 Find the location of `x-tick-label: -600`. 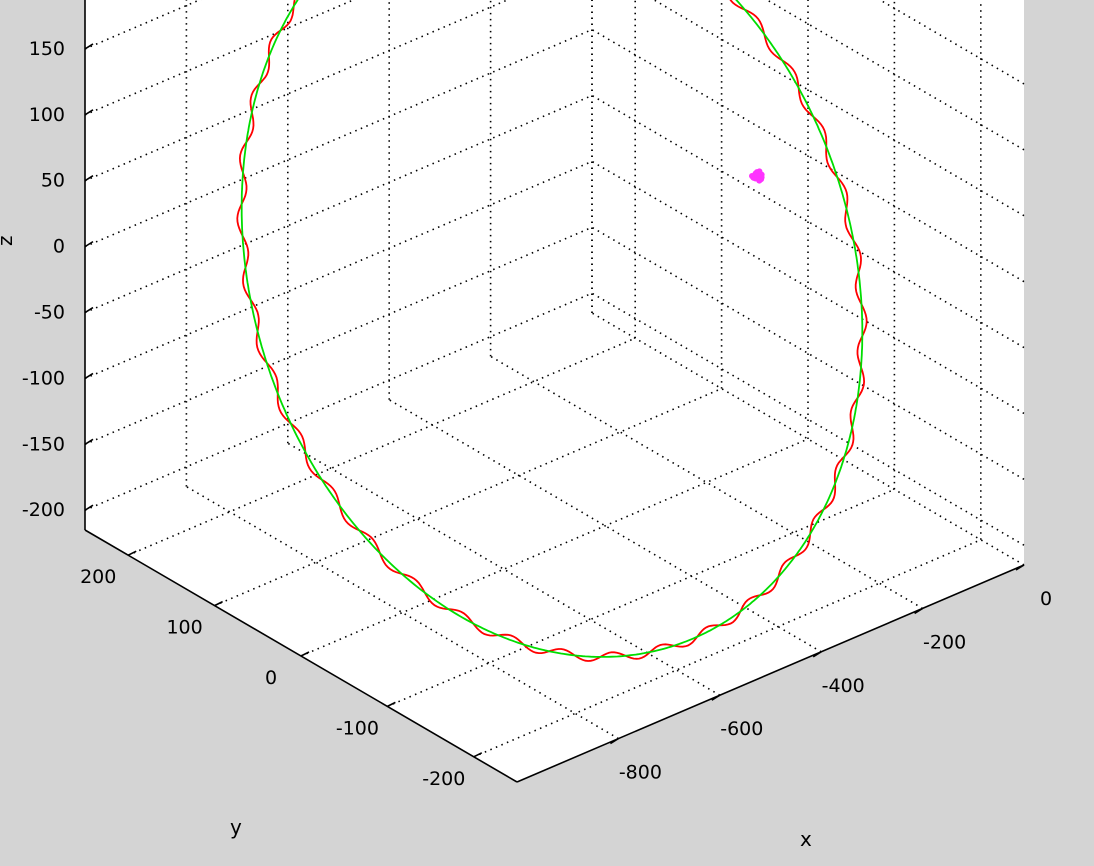

x-tick-label: -600 is located at coordinates (741, 729).